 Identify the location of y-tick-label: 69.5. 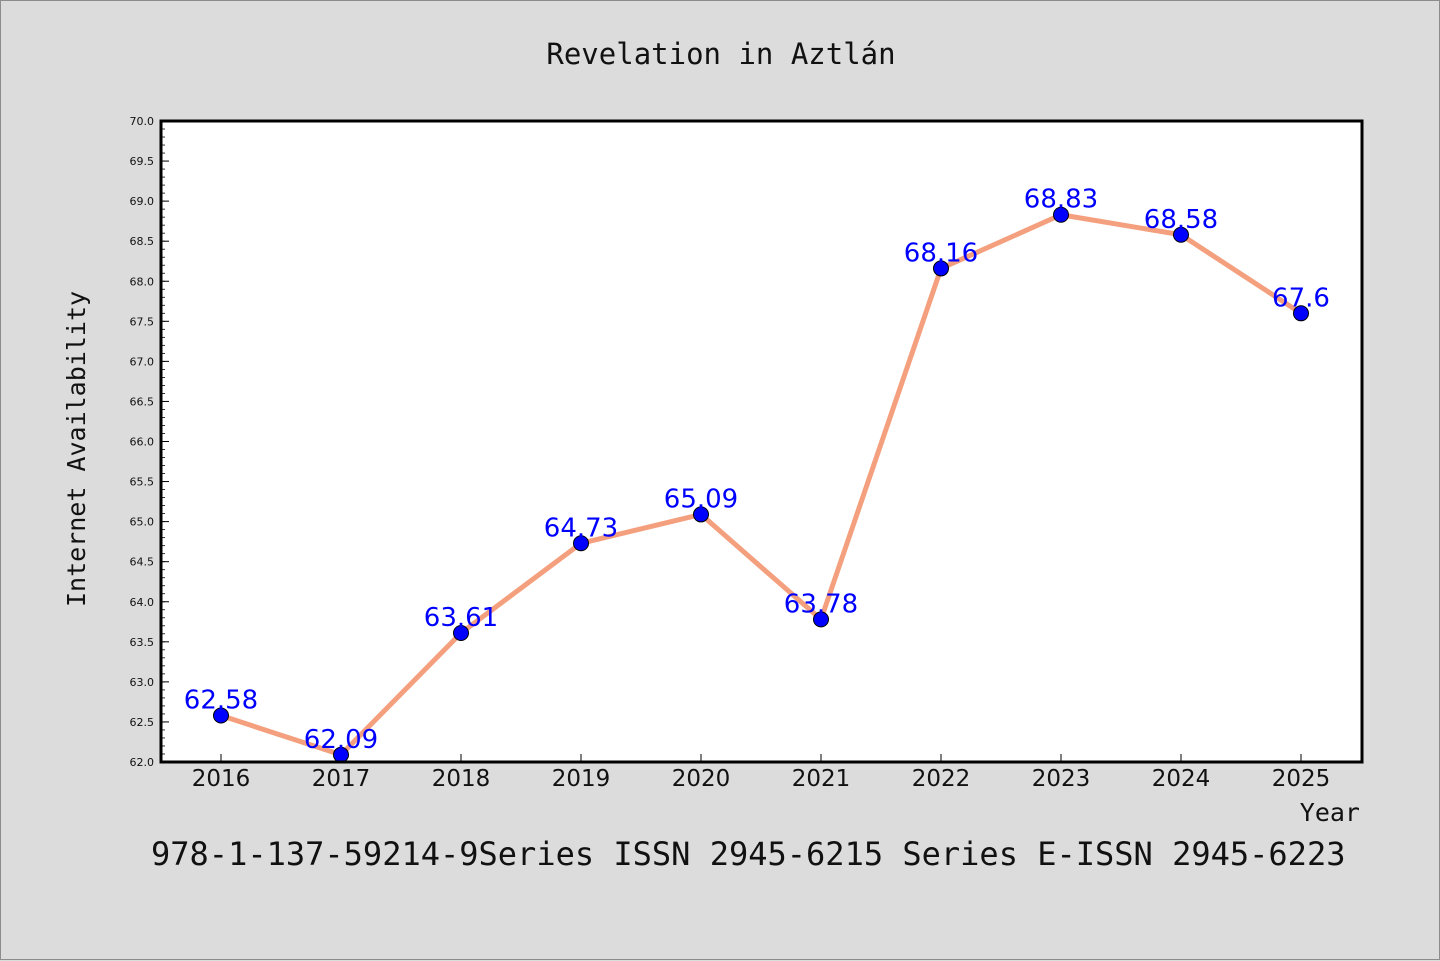
(142, 161).